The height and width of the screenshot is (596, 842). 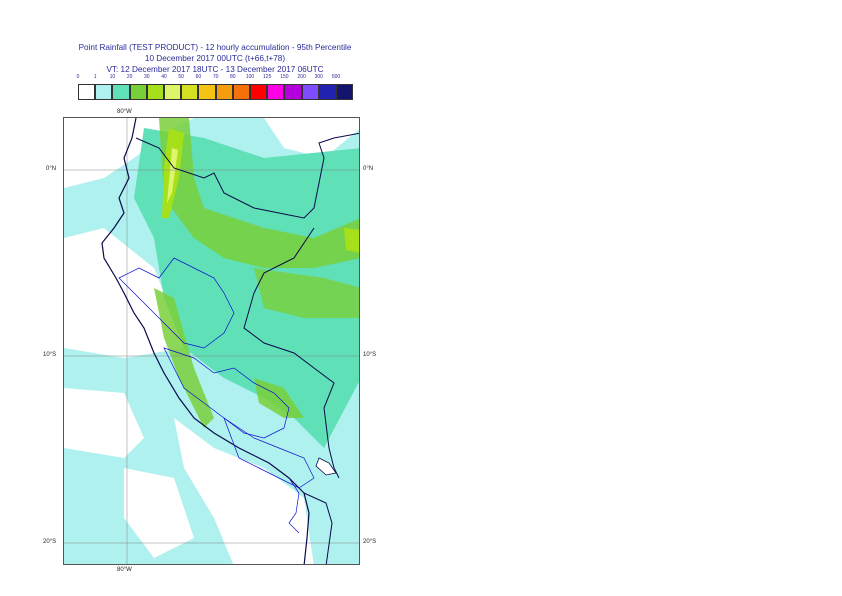 What do you see at coordinates (370, 355) in the screenshot?
I see `lat-label-right-10s: 10°S` at bounding box center [370, 355].